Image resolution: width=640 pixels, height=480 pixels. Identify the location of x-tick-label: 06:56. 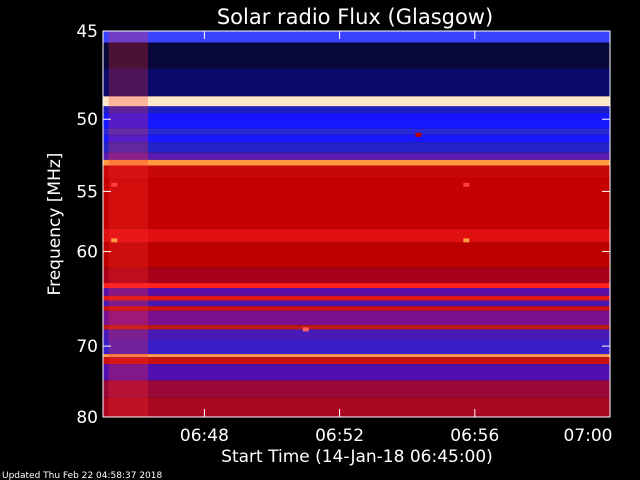
(474, 436).